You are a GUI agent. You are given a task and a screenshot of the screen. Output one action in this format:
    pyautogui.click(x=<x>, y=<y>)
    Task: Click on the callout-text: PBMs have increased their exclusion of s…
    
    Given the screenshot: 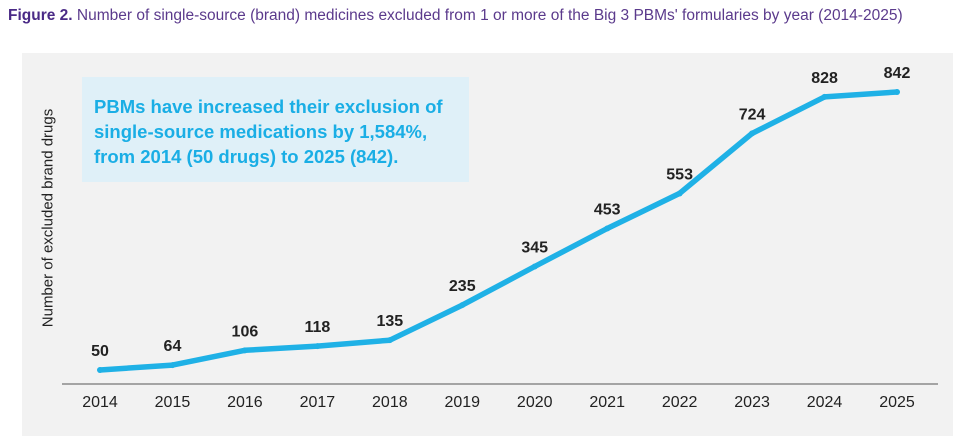 What is the action you would take?
    pyautogui.click(x=268, y=131)
    